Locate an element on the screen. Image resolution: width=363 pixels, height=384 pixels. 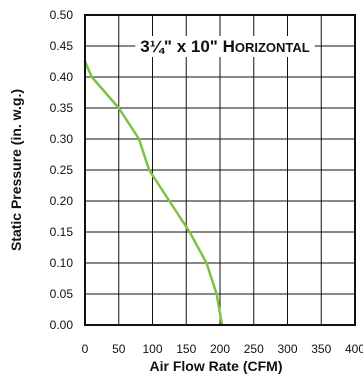
chart-title-group: 3¼" x 10" HORIZONTAL is located at coordinates (225, 46).